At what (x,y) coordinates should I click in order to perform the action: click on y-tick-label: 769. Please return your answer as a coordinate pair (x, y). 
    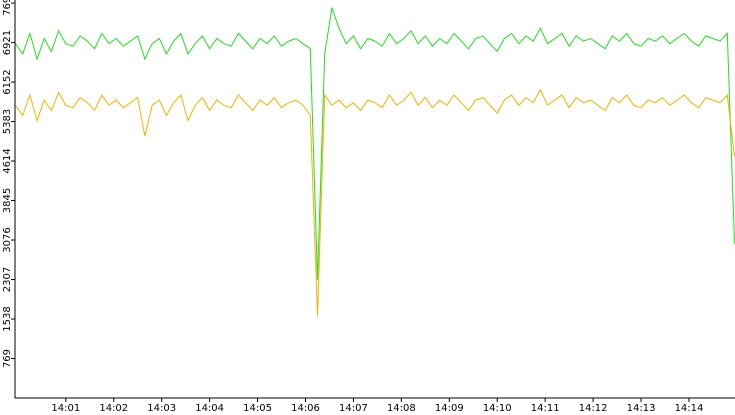
    Looking at the image, I should click on (7, 358).